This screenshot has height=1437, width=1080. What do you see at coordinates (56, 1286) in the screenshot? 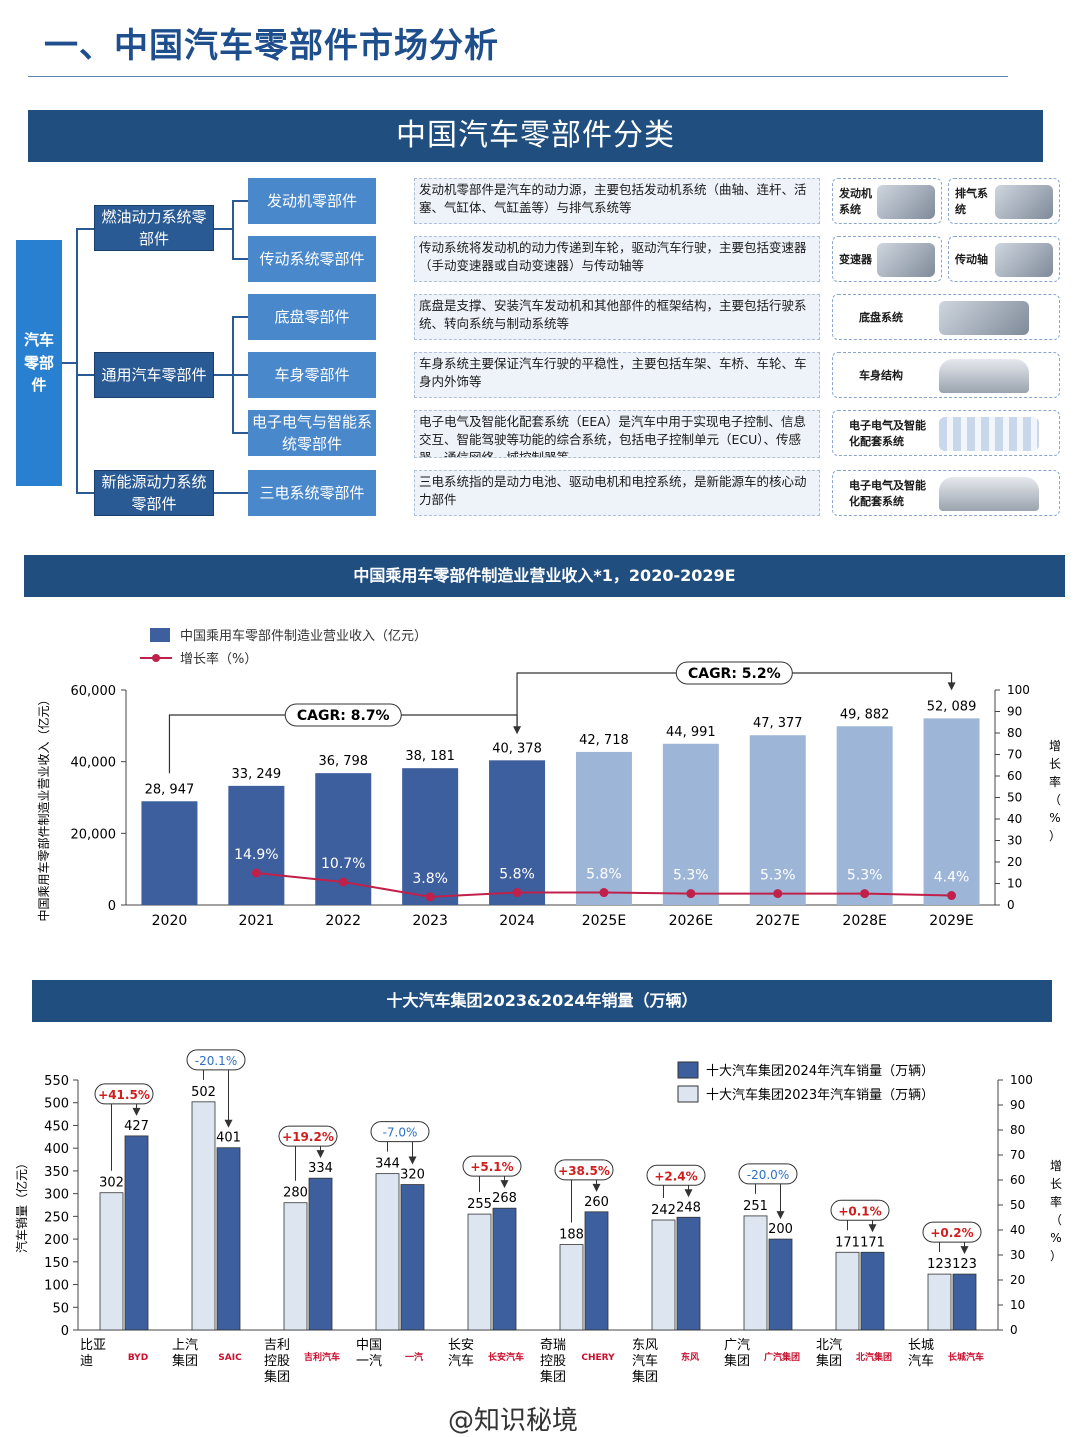
I see `y-tick-label: 100` at bounding box center [56, 1286].